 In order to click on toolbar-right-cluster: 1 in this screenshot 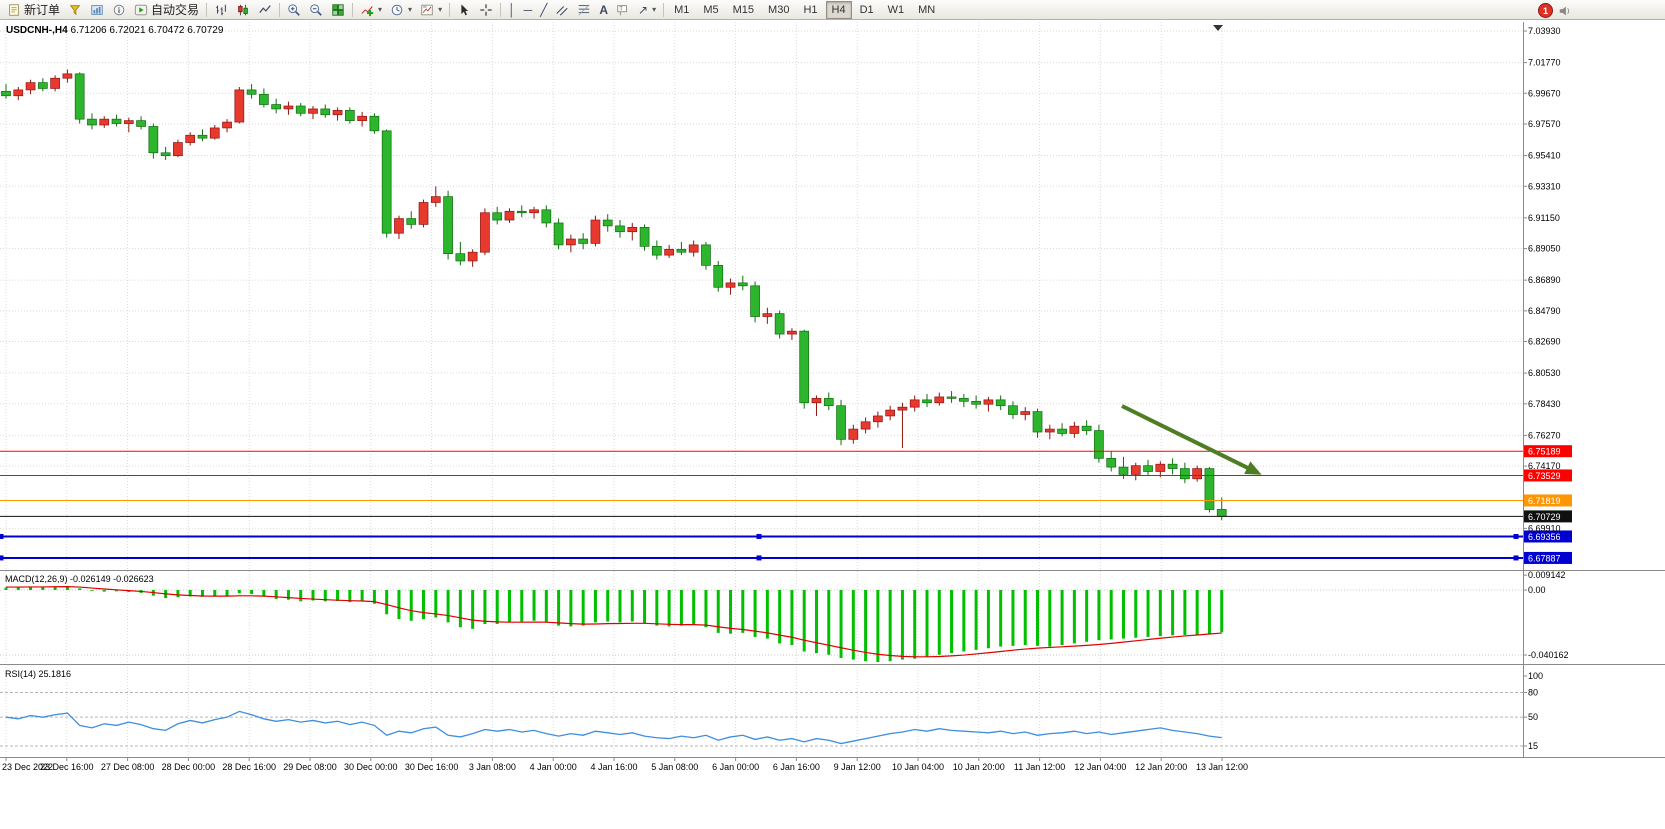, I will do `click(1555, 10)`.